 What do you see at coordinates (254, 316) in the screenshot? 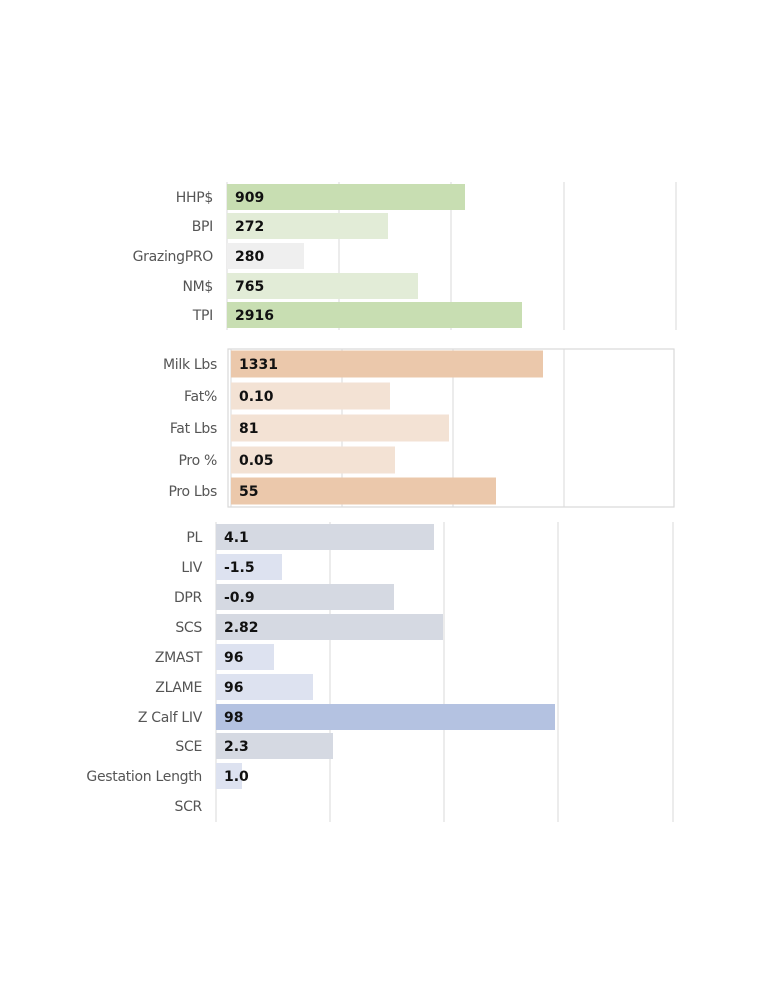
I see `panel1-value-label-tpi: 2916` at bounding box center [254, 316].